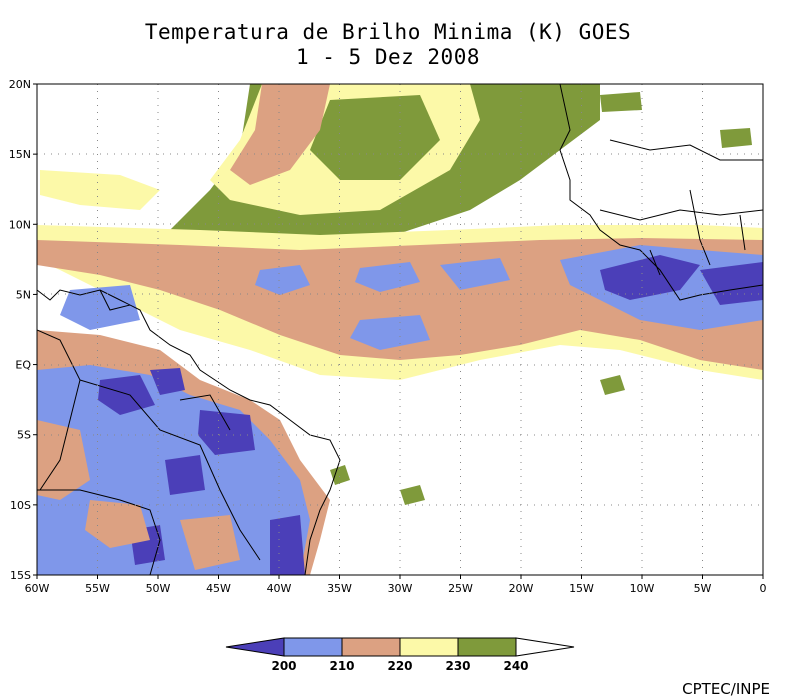 The width and height of the screenshot is (800, 700). Describe the element at coordinates (341, 666) in the screenshot. I see `colorbar-tick-label: 210` at that location.